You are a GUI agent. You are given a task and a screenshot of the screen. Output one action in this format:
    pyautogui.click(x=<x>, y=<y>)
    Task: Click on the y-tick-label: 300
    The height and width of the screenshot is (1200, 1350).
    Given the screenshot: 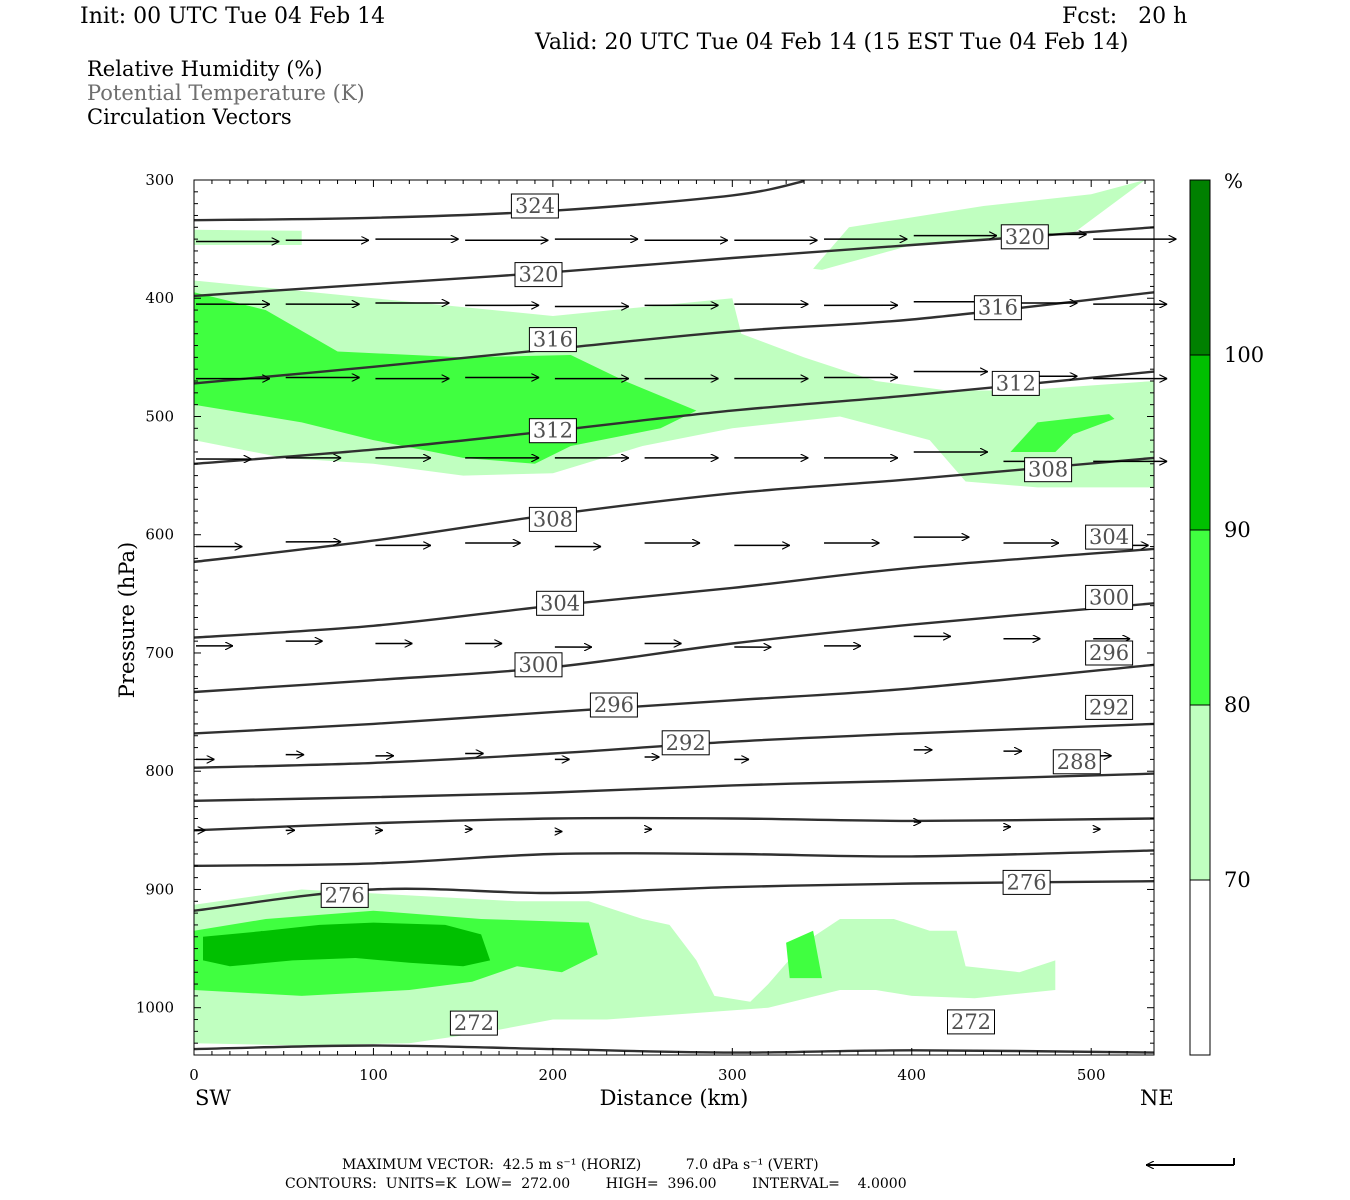 What is the action you would take?
    pyautogui.click(x=159, y=180)
    